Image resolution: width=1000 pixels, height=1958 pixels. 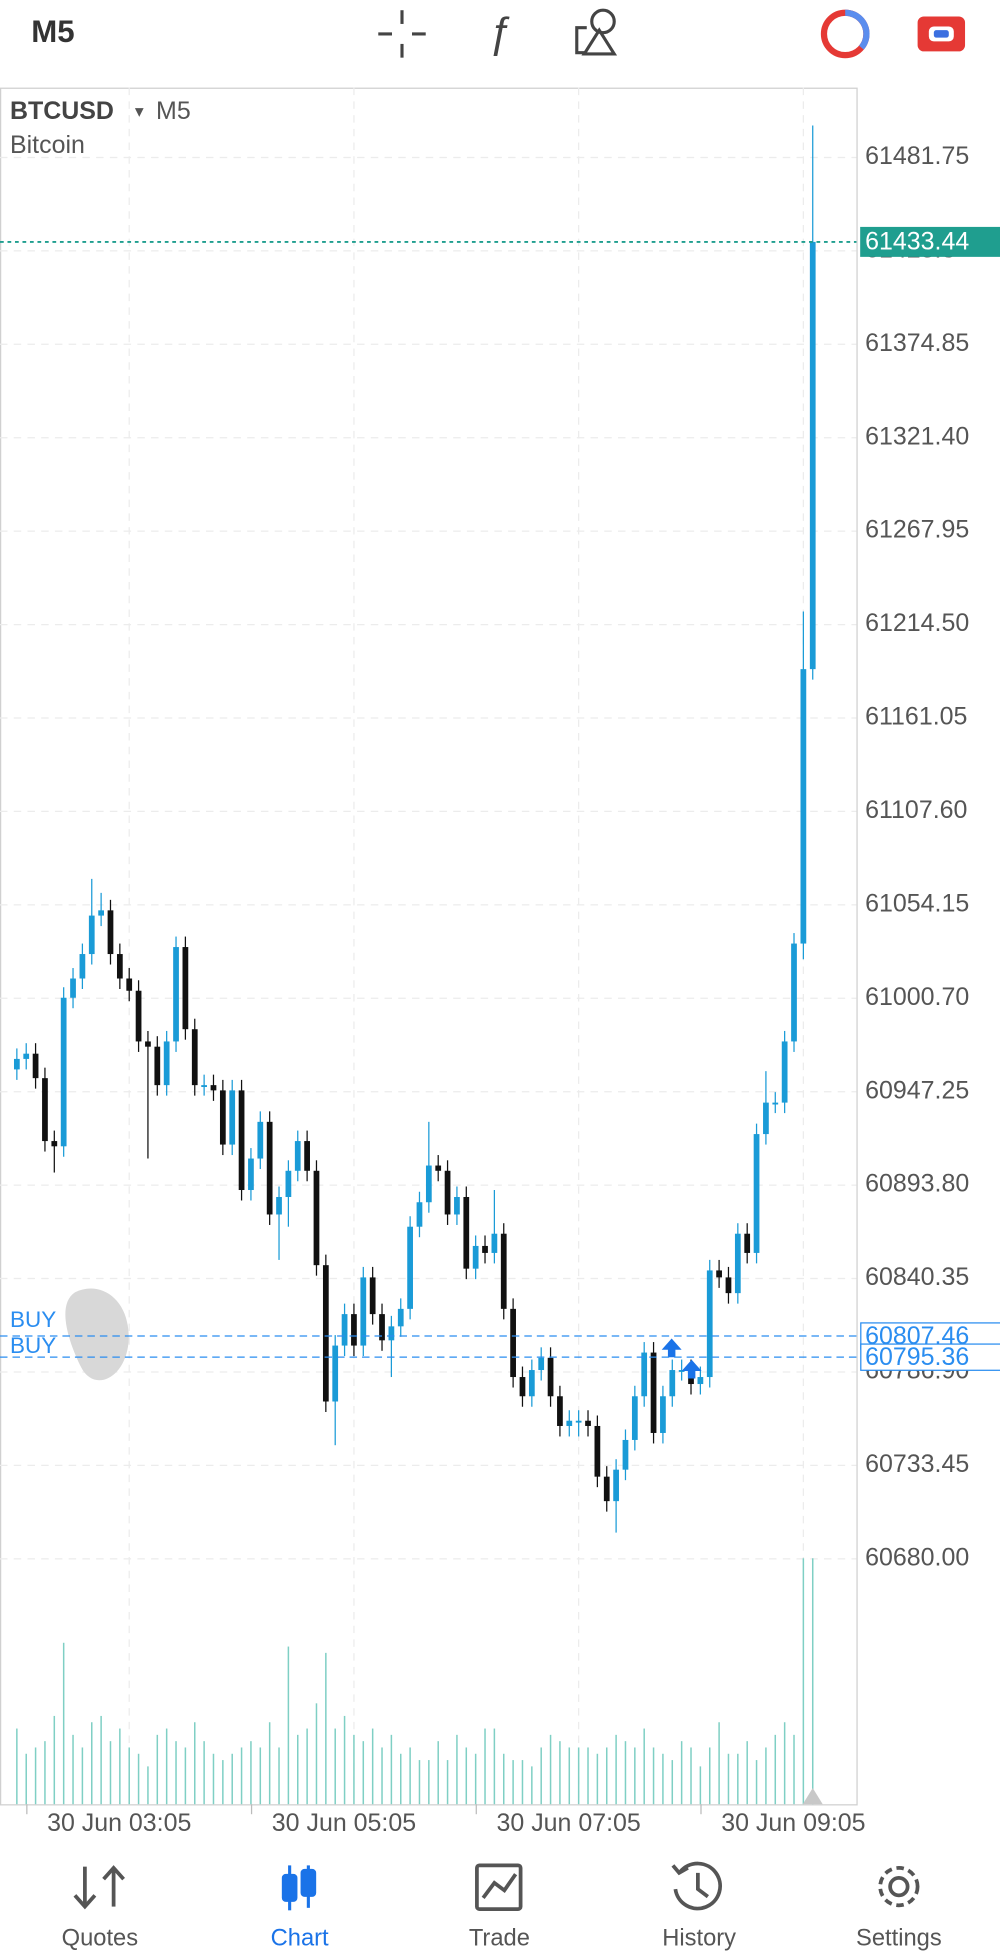 What do you see at coordinates (899, 1938) in the screenshot?
I see `nav-label: Settings` at bounding box center [899, 1938].